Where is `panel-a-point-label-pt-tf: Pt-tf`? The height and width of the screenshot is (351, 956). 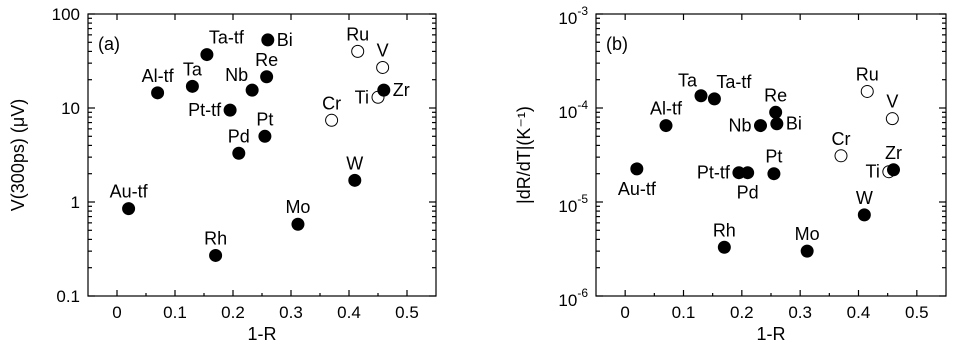 panel-a-point-label-pt-tf: Pt-tf is located at coordinates (205, 110).